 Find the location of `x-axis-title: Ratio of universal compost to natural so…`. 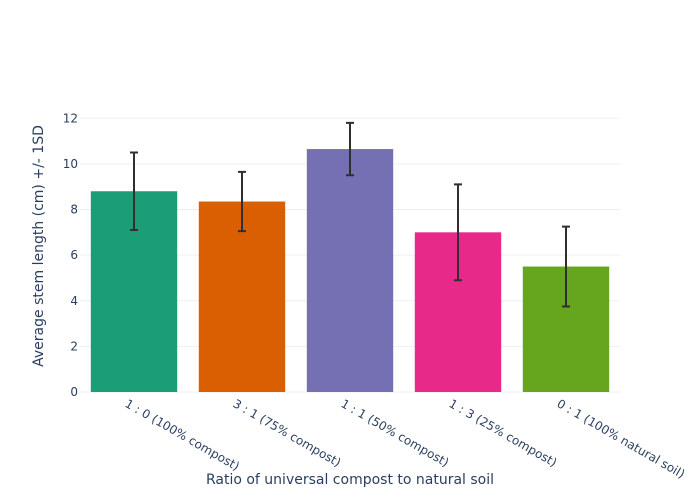

x-axis-title: Ratio of universal compost to natural so… is located at coordinates (350, 480).